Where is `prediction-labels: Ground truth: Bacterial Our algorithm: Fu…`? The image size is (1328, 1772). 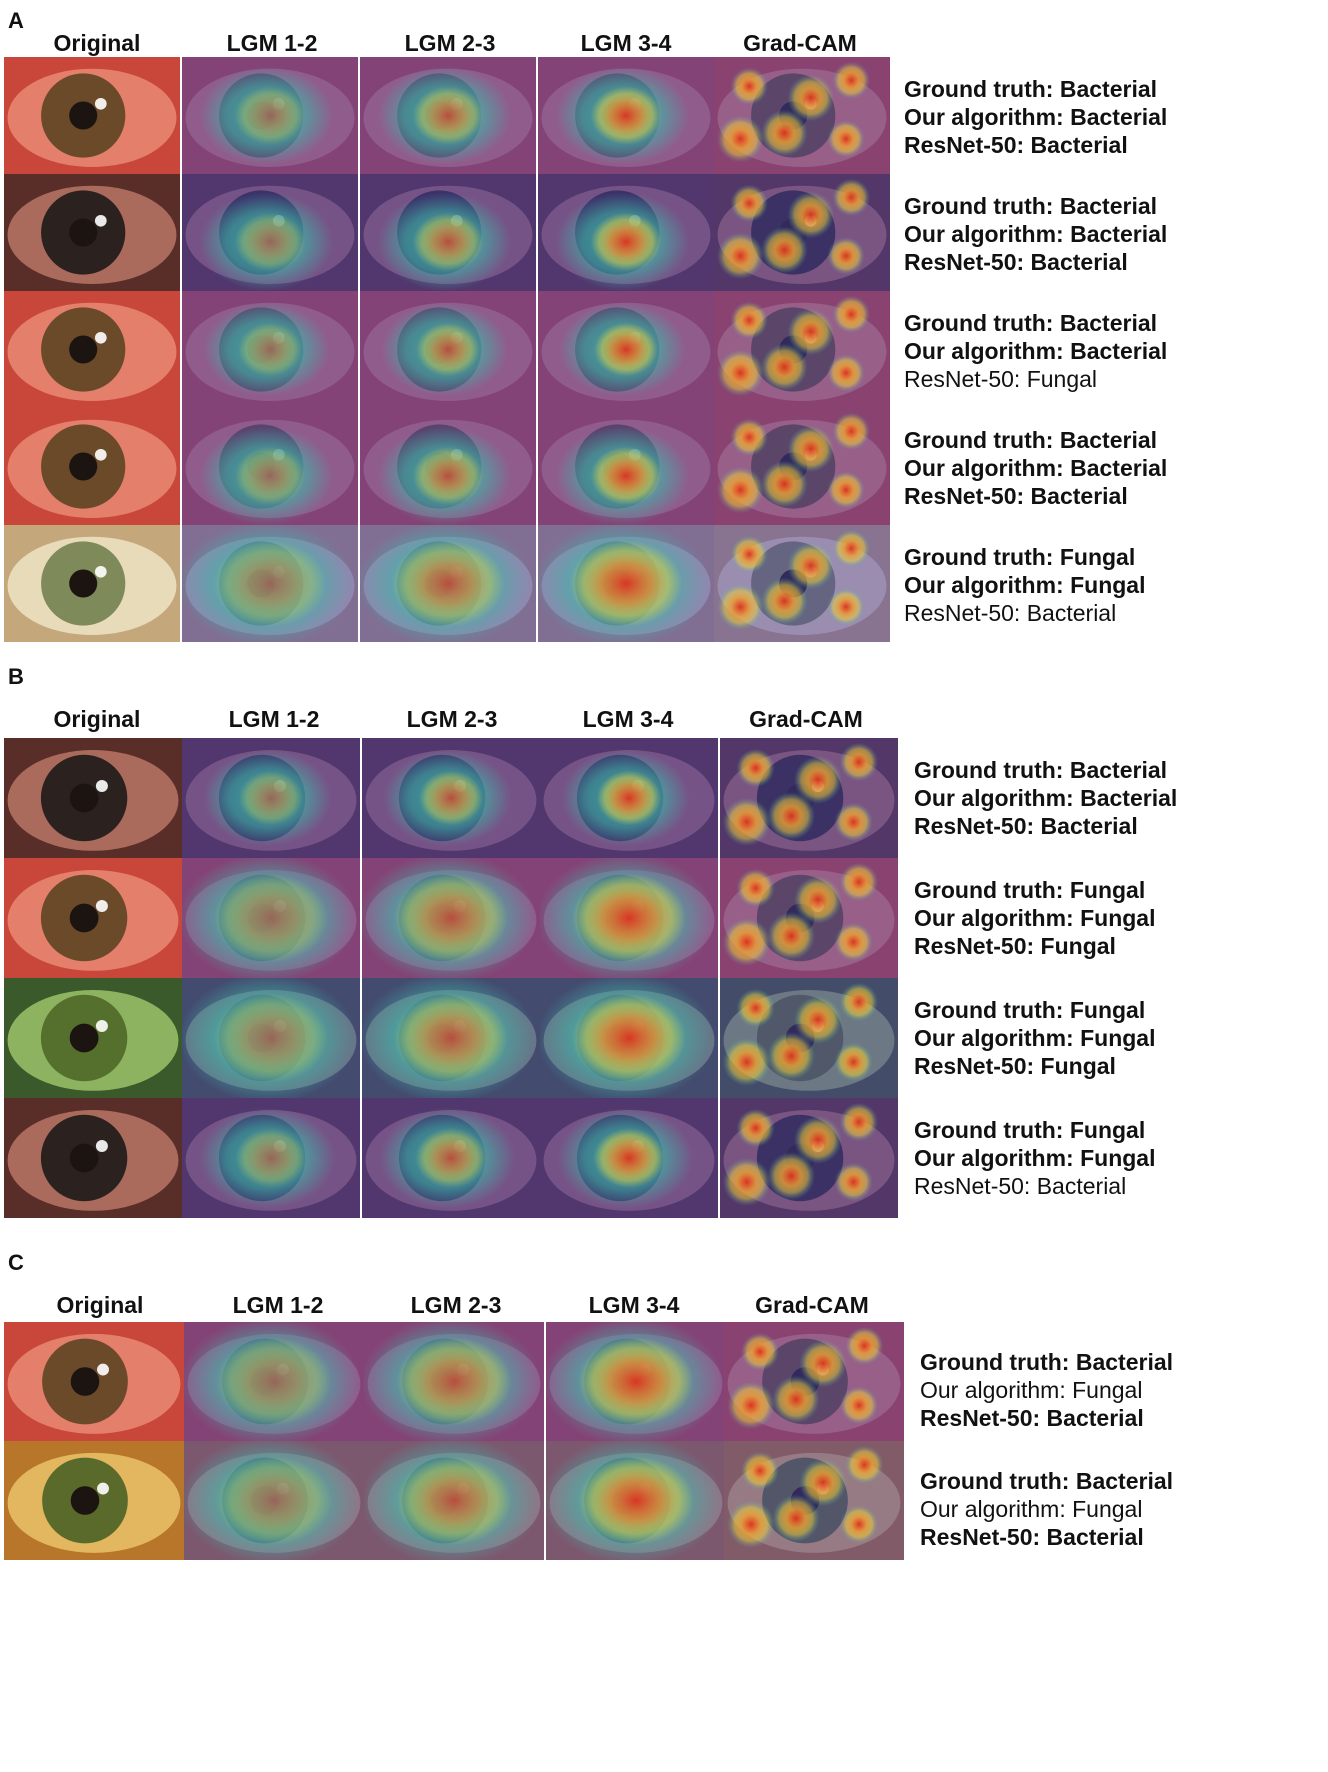
prediction-labels: Ground truth: Bacterial Our algorithm: Fu… is located at coordinates (1046, 1390).